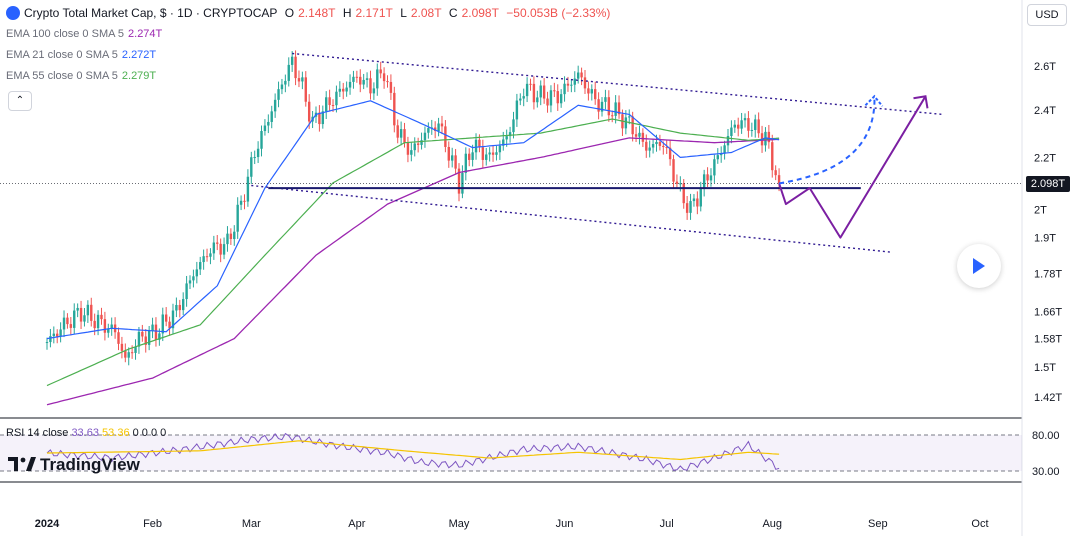 This screenshot has width=1074, height=536. Describe the element at coordinates (453, 13) in the screenshot. I see `close-label: C` at that location.